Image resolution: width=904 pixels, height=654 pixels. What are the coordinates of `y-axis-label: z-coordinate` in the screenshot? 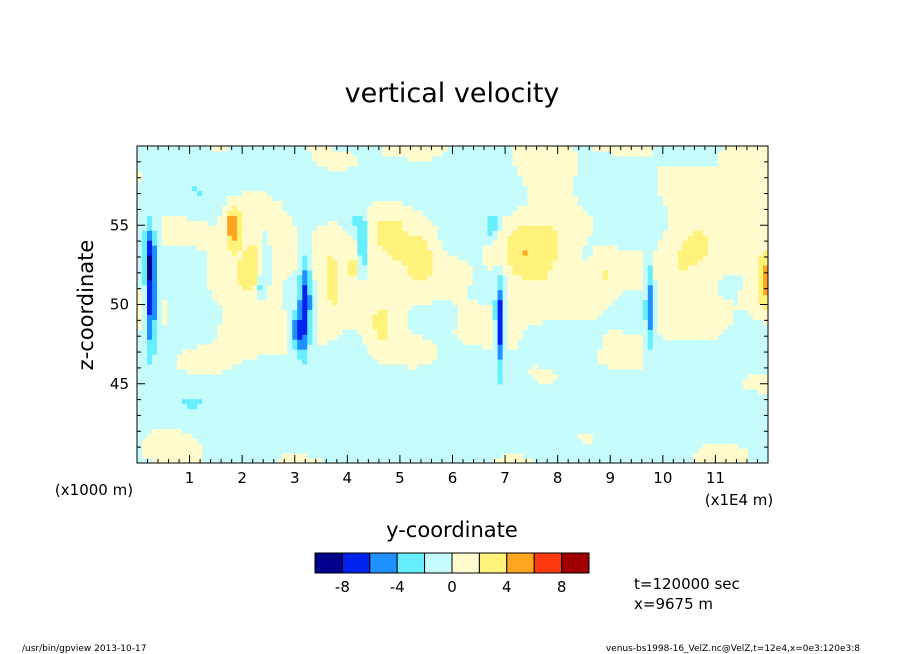 It's located at (86, 305).